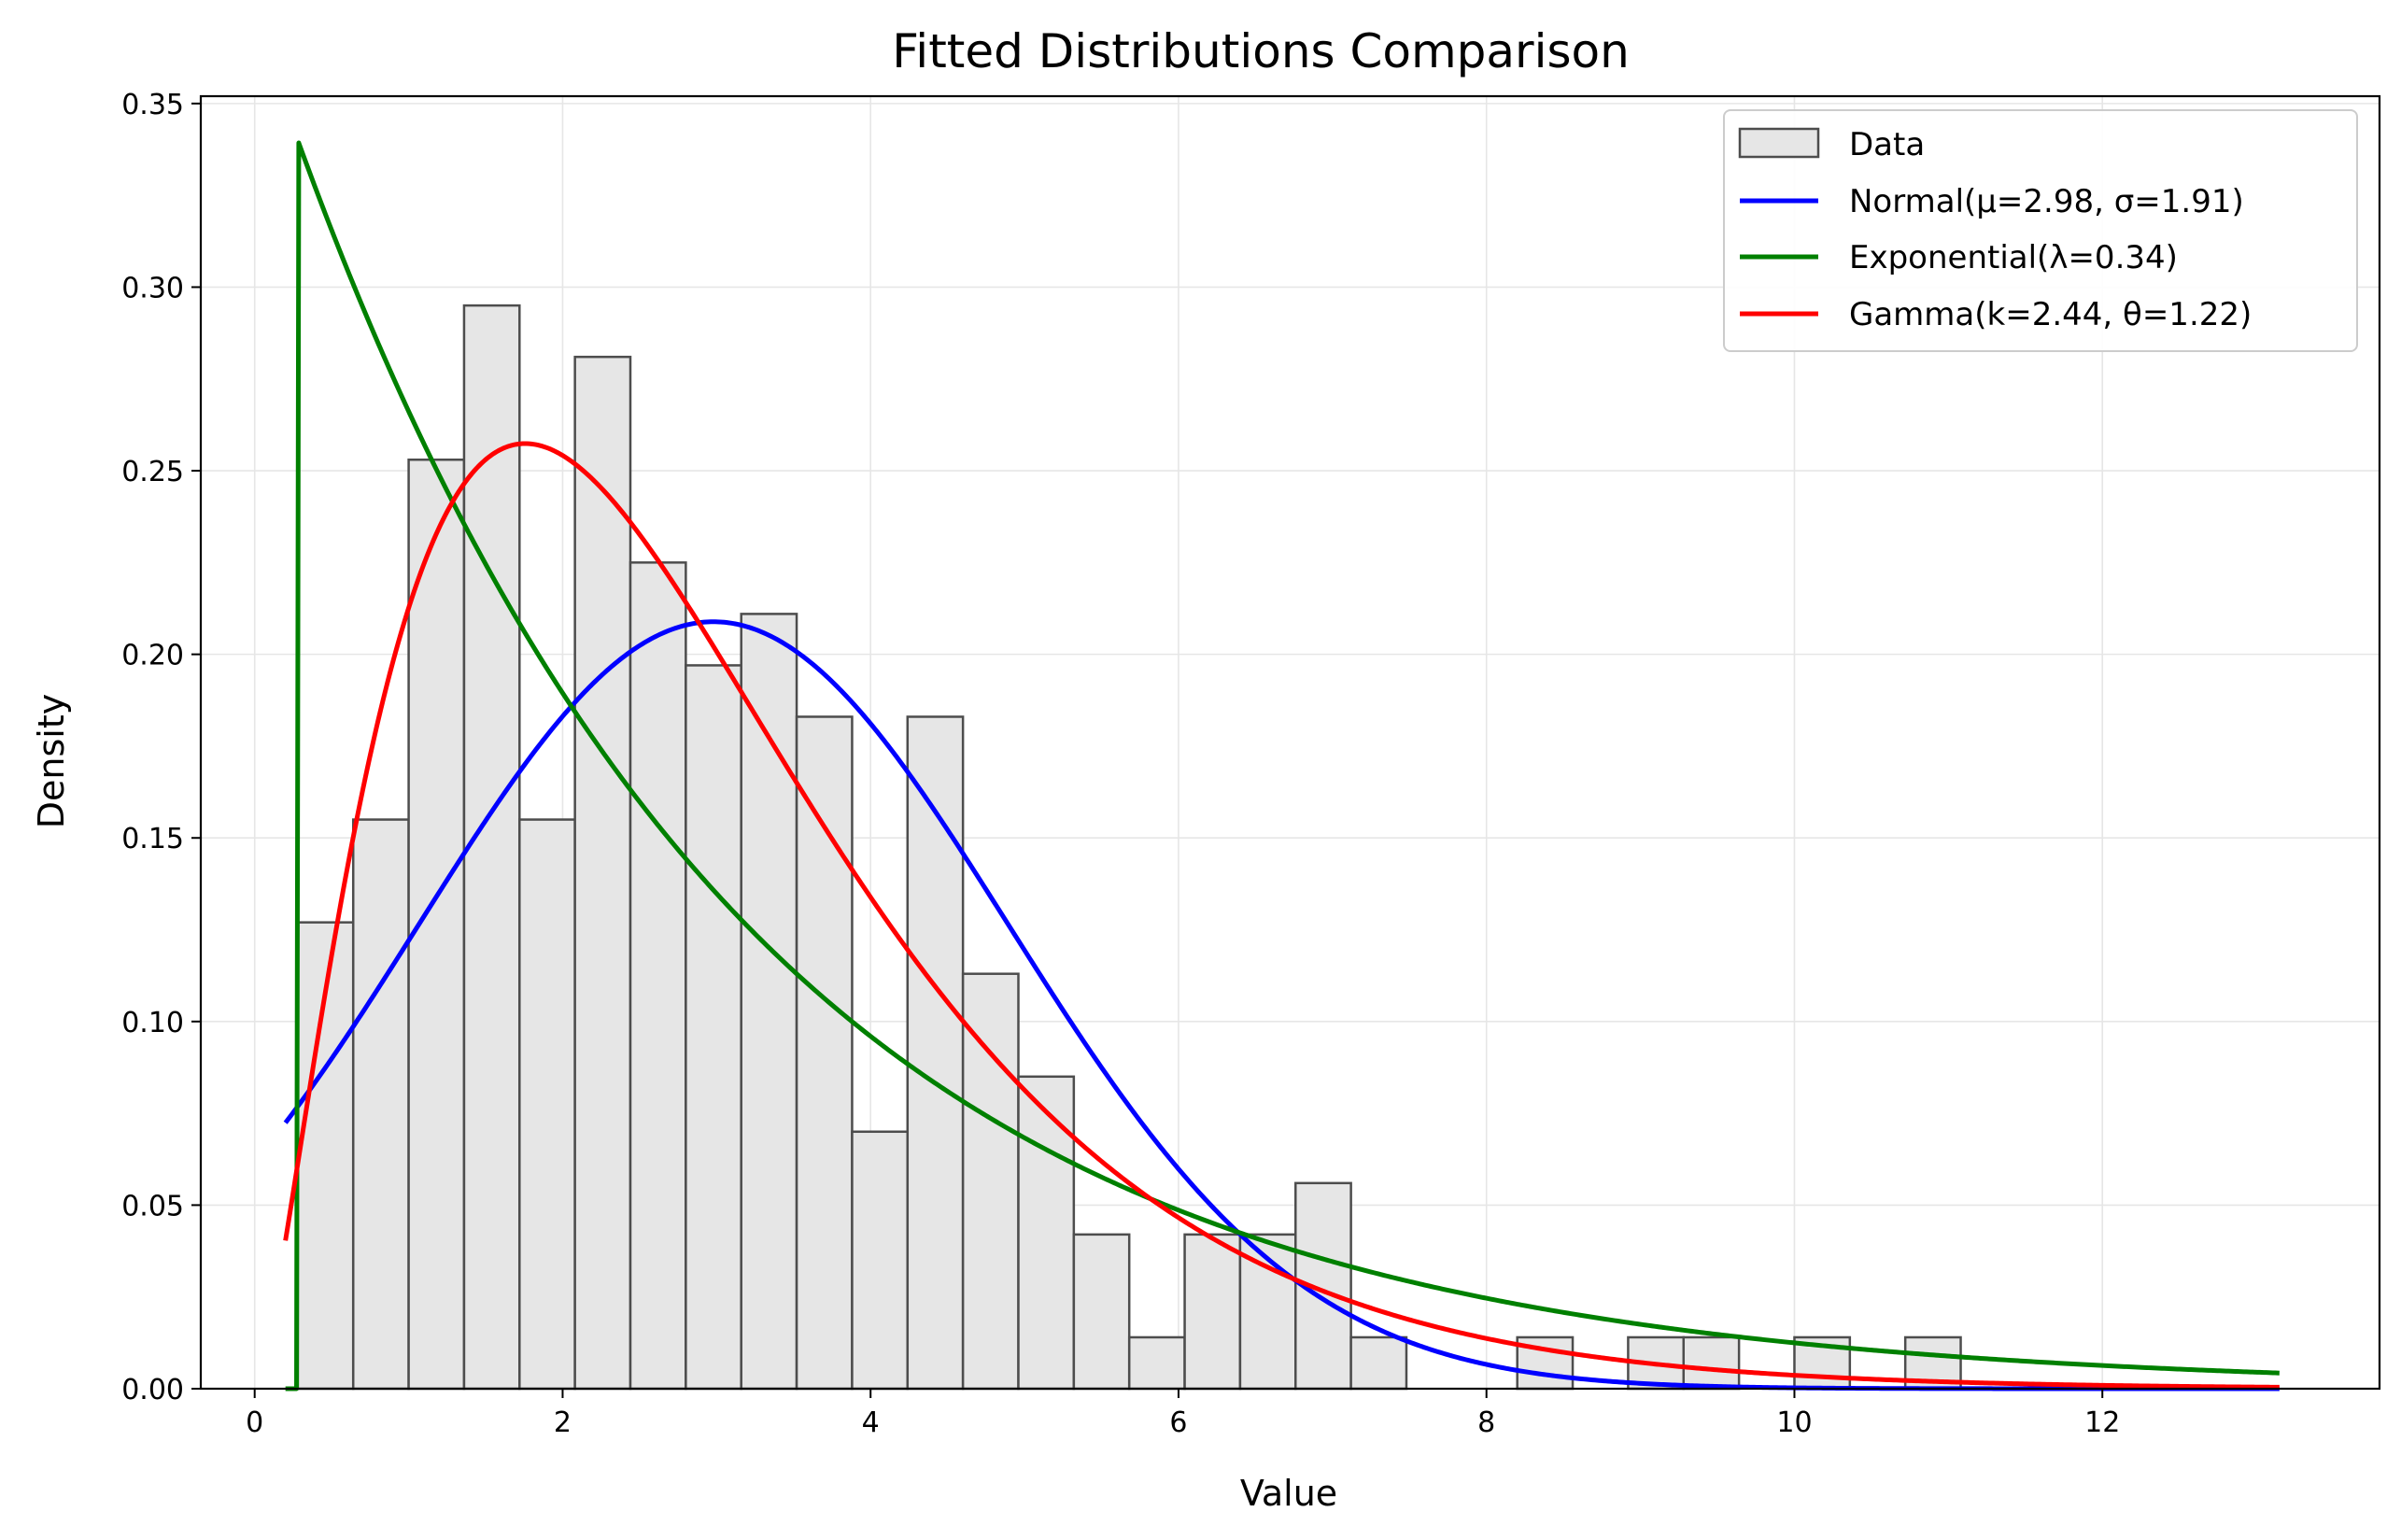  What do you see at coordinates (152, 839) in the screenshot?
I see `y-tick-label: 0.15` at bounding box center [152, 839].